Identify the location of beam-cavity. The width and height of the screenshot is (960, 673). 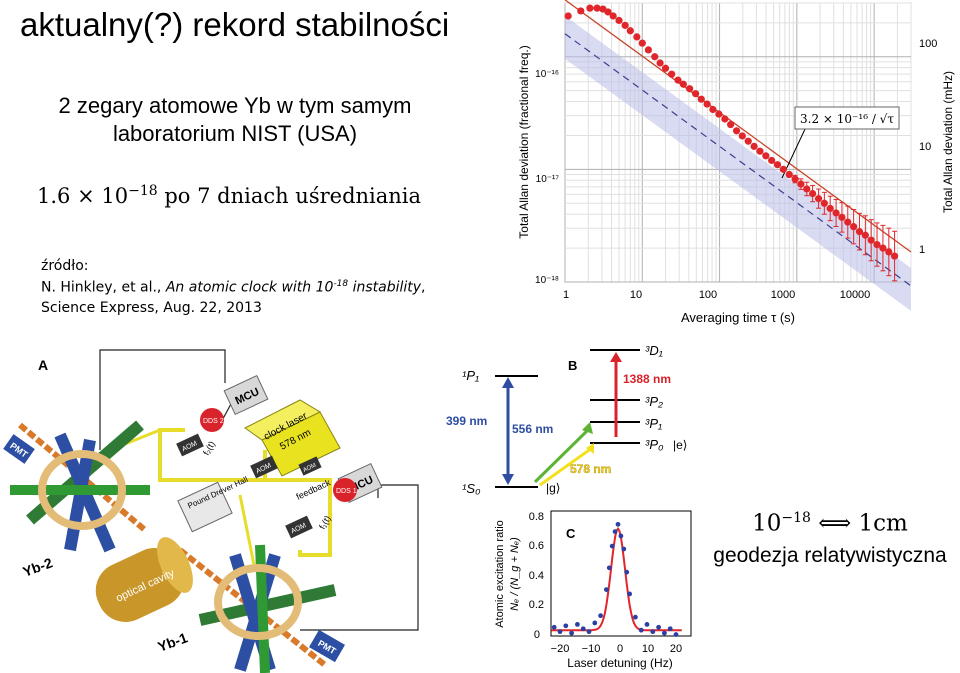
(212, 455).